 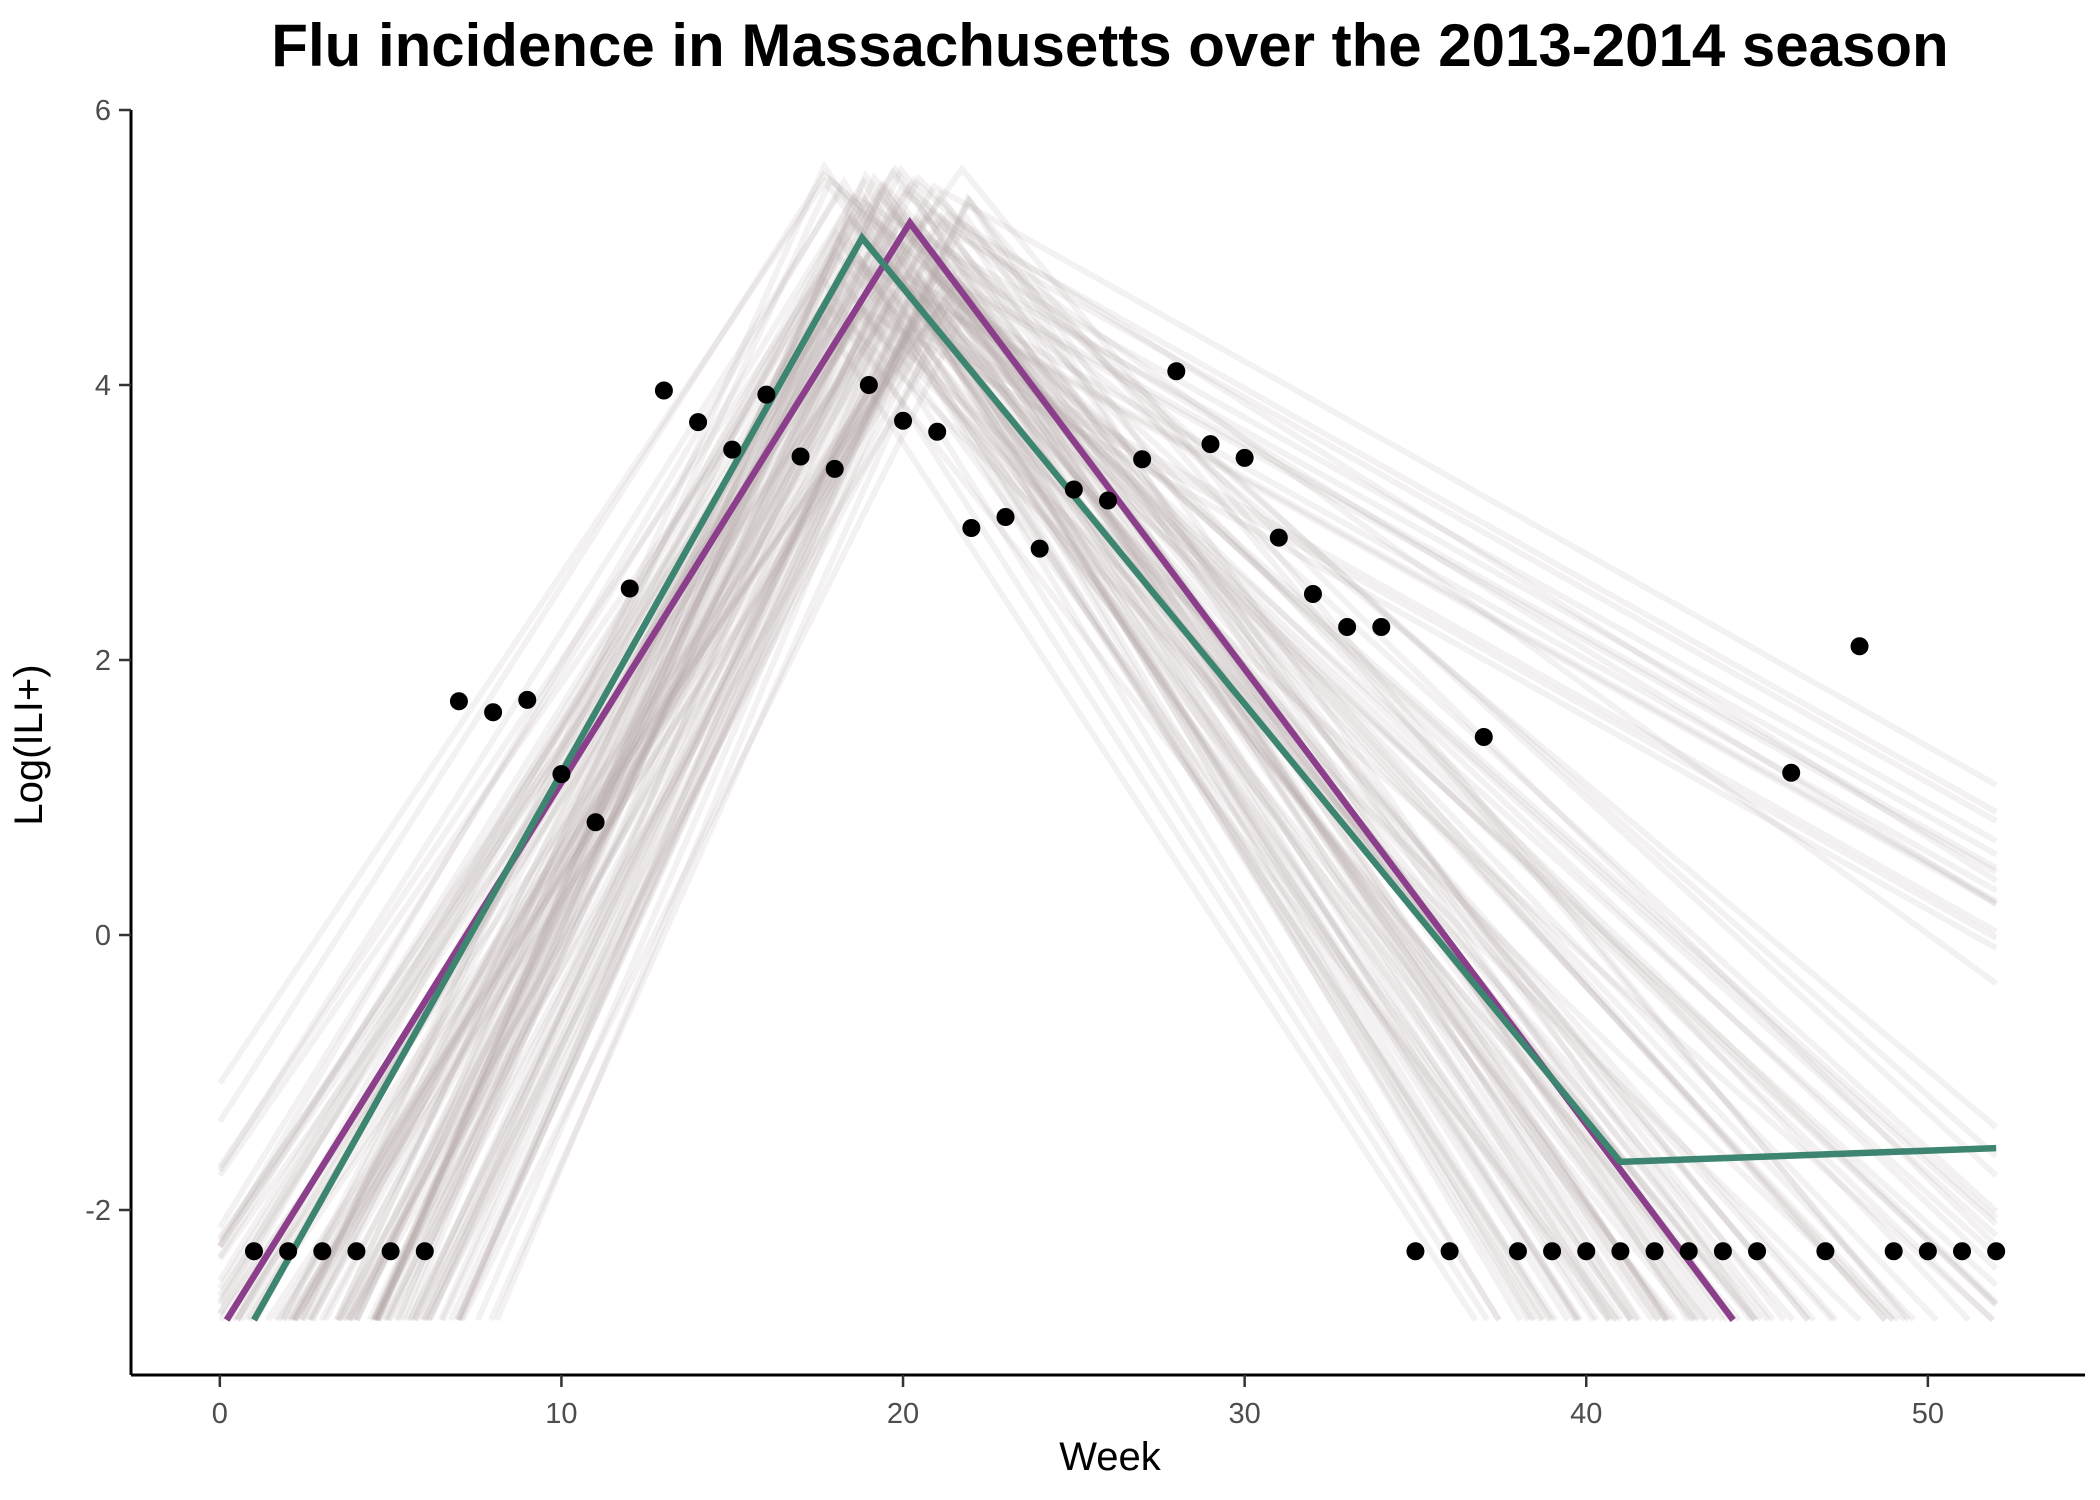 What do you see at coordinates (103, 111) in the screenshot?
I see `y-tick-label: 6` at bounding box center [103, 111].